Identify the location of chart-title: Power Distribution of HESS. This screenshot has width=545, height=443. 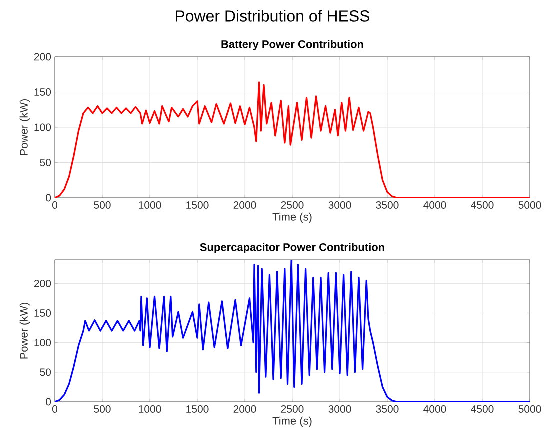
(273, 16).